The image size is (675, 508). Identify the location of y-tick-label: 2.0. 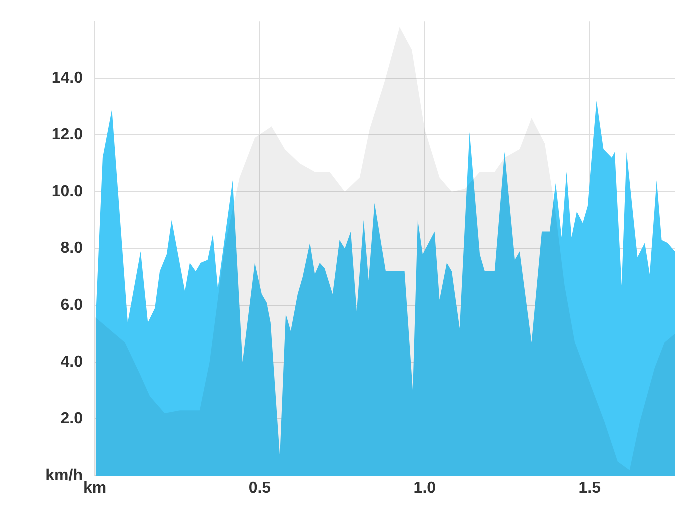
(72, 419).